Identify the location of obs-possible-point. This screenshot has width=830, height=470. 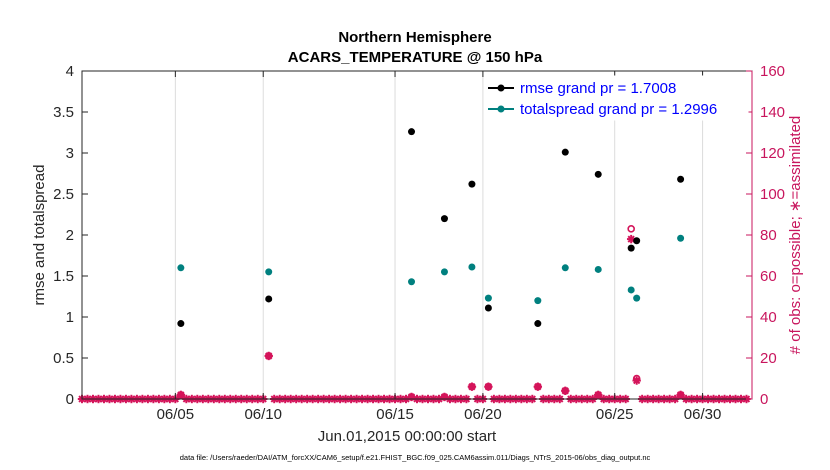
(631, 229).